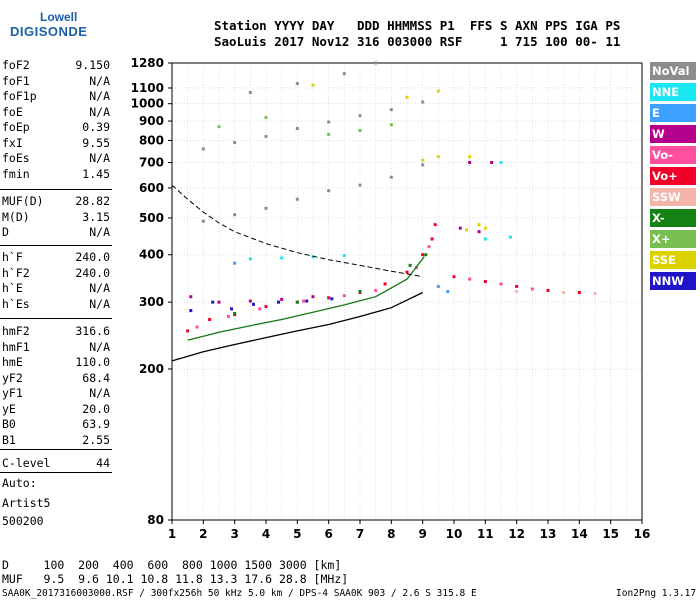 This screenshot has width=700, height=600. I want to click on param-value: 316.6, so click(92, 331).